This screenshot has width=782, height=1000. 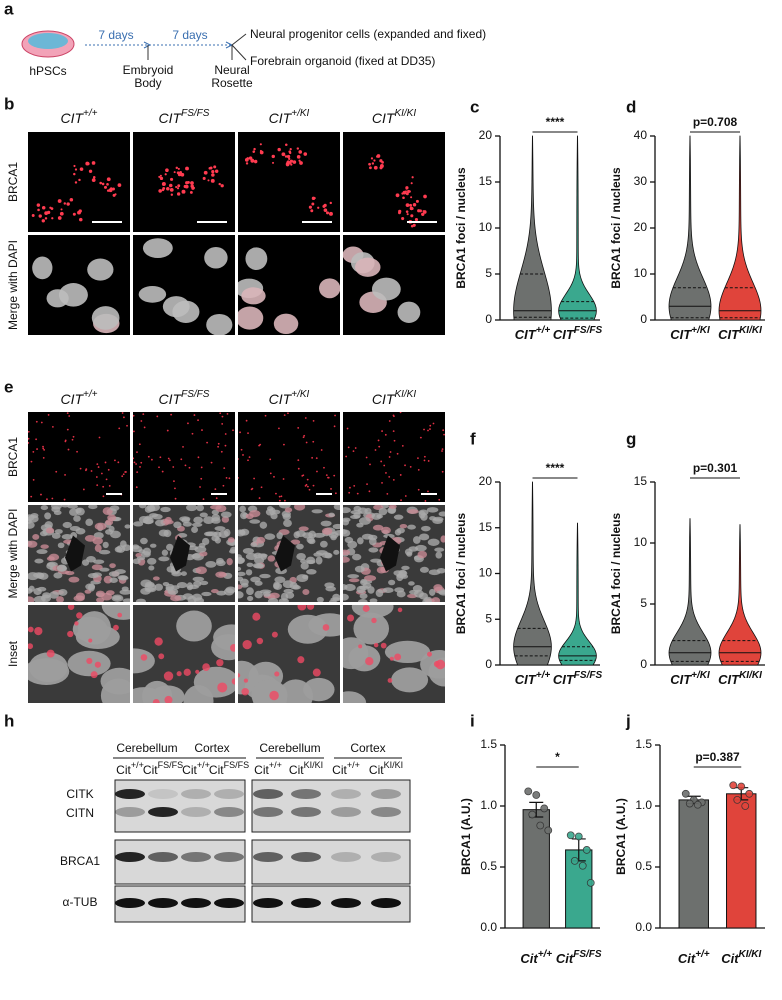 I want to click on panel-label: d, so click(x=631, y=106).